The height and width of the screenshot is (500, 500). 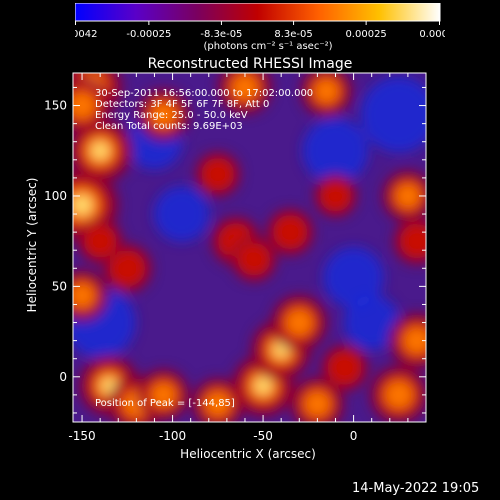 I want to click on annotation-counts: Clean Total counts: 9.69E+03, so click(x=169, y=126).